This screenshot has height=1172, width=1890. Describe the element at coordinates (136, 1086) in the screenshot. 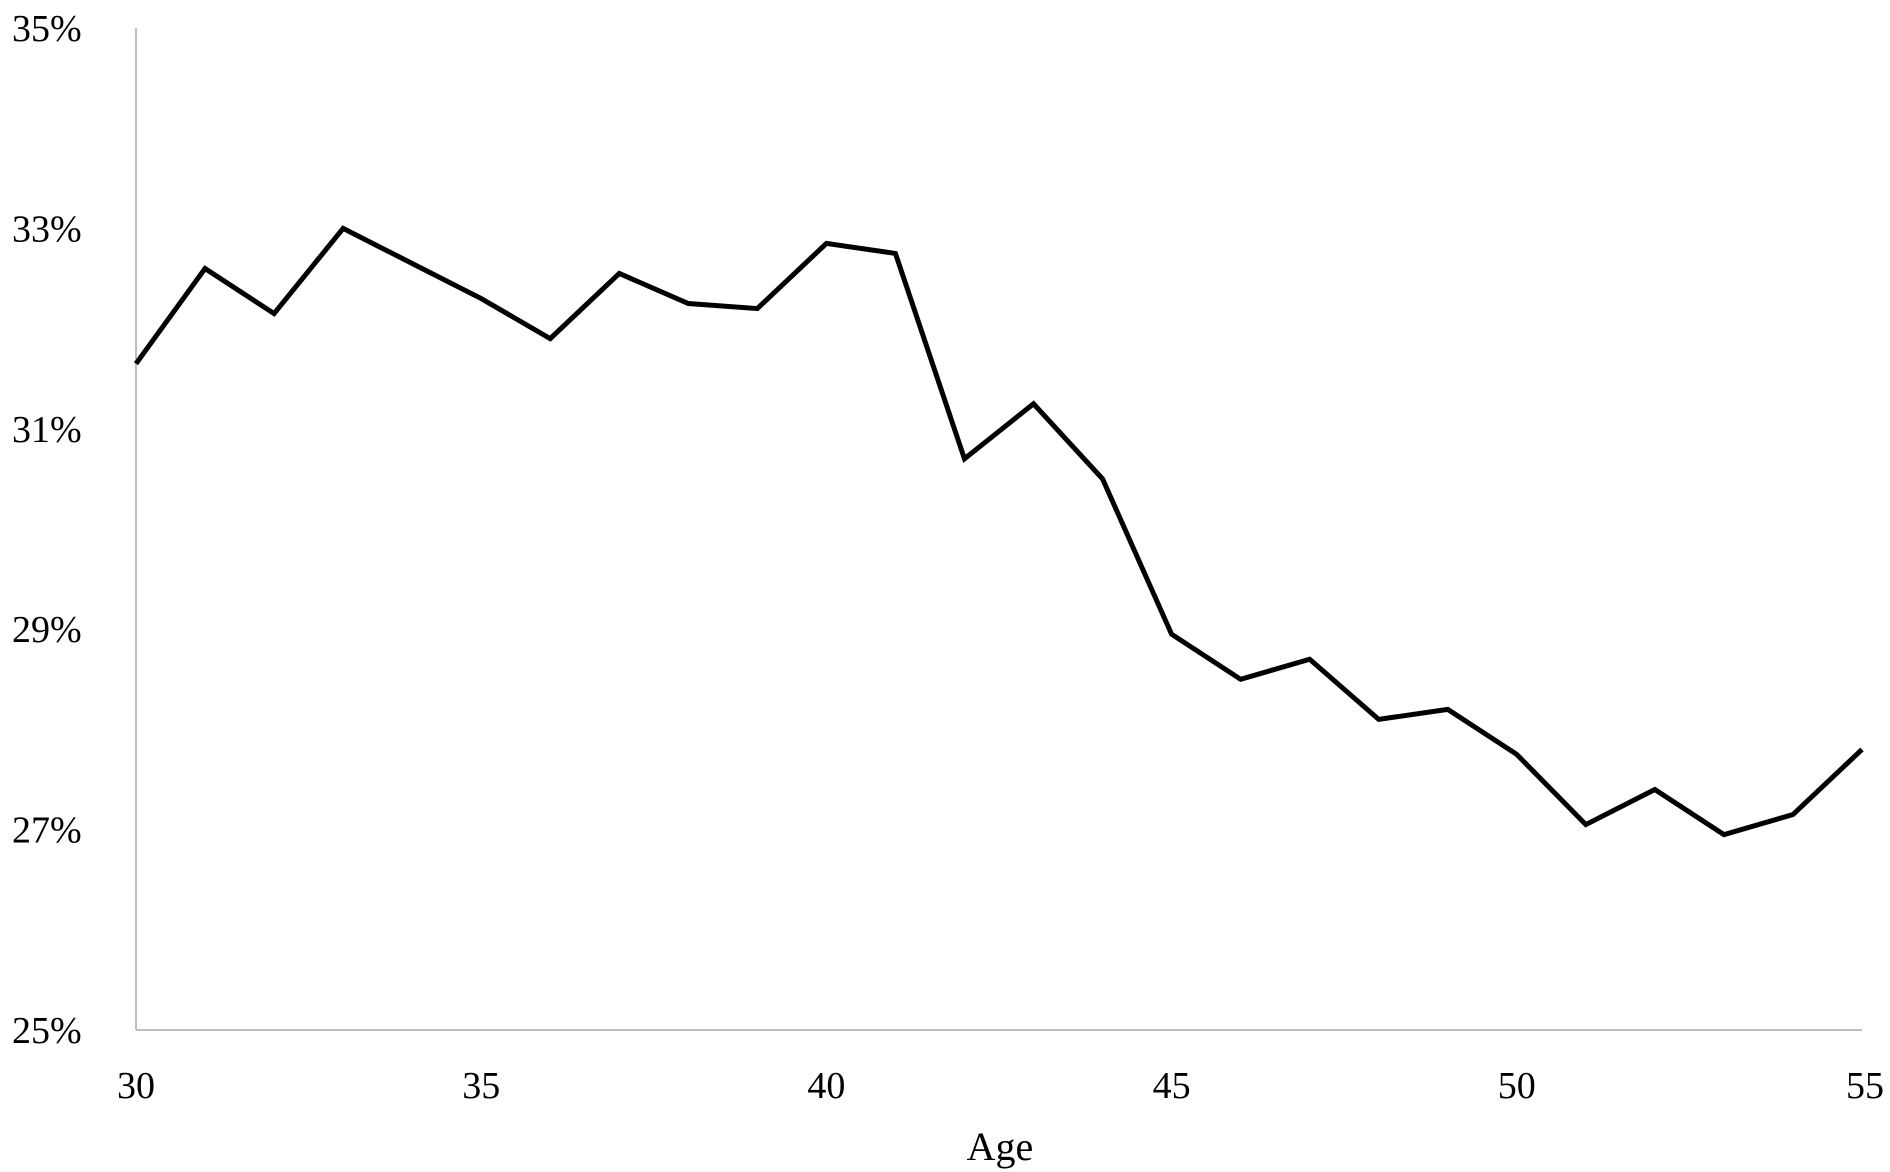

I see `x-tick-label: 30` at that location.